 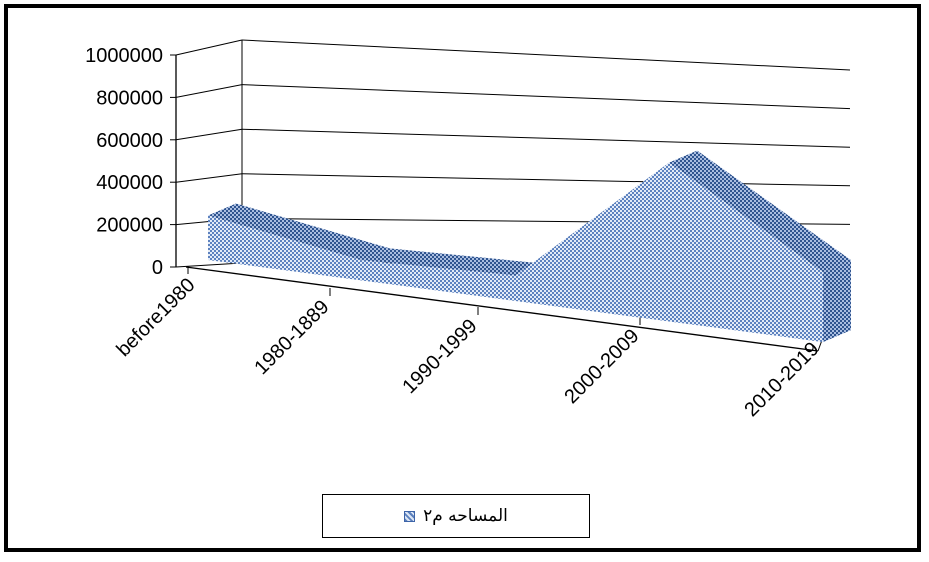 I want to click on x-tick-label: before1980, so click(x=155, y=317).